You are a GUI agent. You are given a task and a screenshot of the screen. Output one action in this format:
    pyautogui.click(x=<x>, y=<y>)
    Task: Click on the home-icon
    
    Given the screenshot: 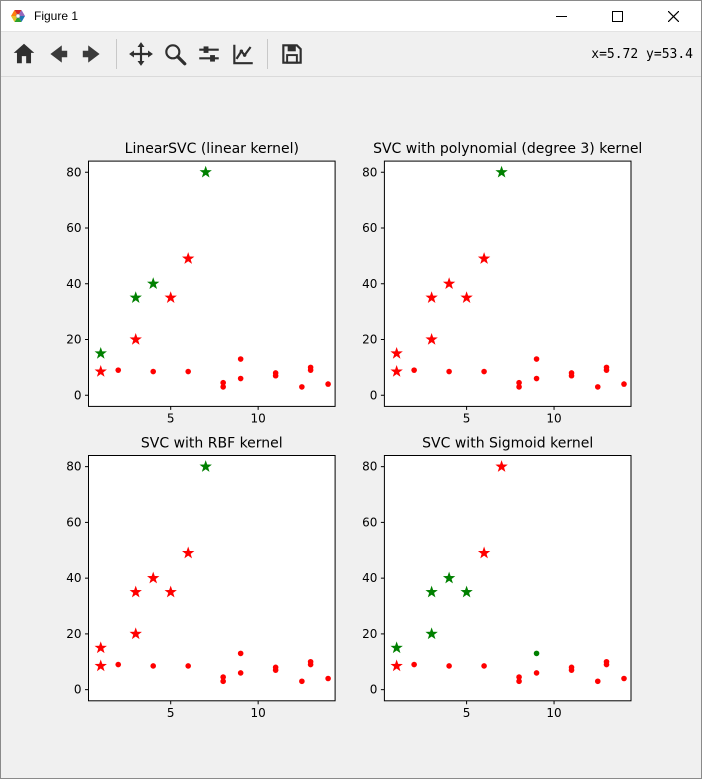 What is the action you would take?
    pyautogui.click(x=24, y=53)
    